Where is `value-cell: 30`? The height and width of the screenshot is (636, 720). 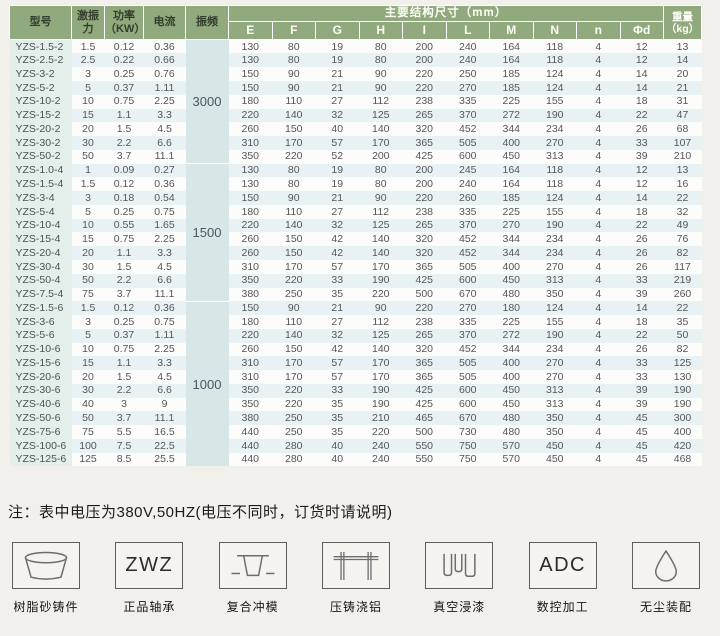 value-cell: 30 is located at coordinates (88, 143).